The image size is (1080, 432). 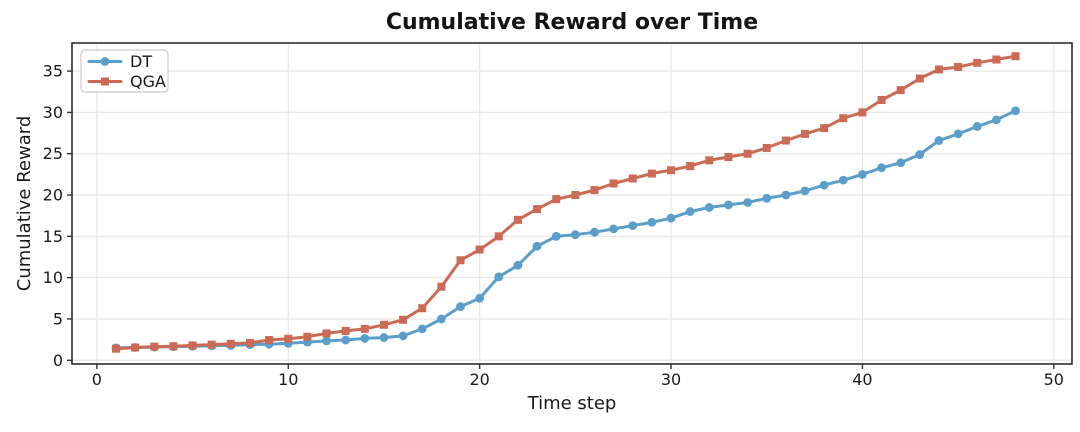 I want to click on x-tick-label: 10, so click(x=288, y=379).